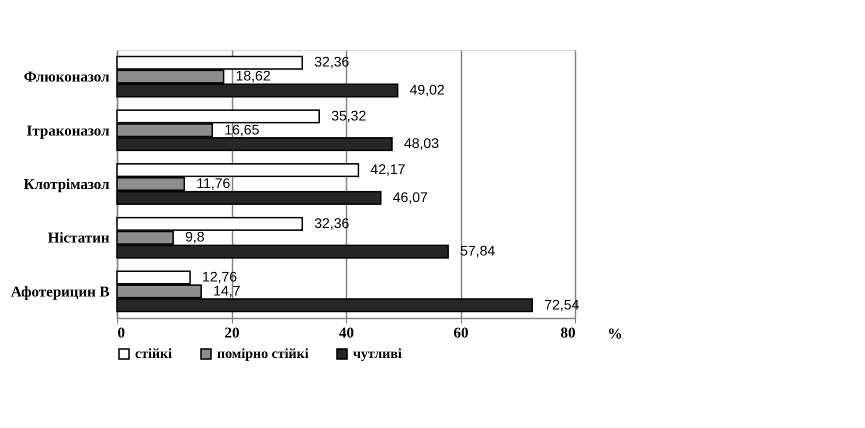  Describe the element at coordinates (348, 115) in the screenshot. I see `data-label: 35,32` at that location.